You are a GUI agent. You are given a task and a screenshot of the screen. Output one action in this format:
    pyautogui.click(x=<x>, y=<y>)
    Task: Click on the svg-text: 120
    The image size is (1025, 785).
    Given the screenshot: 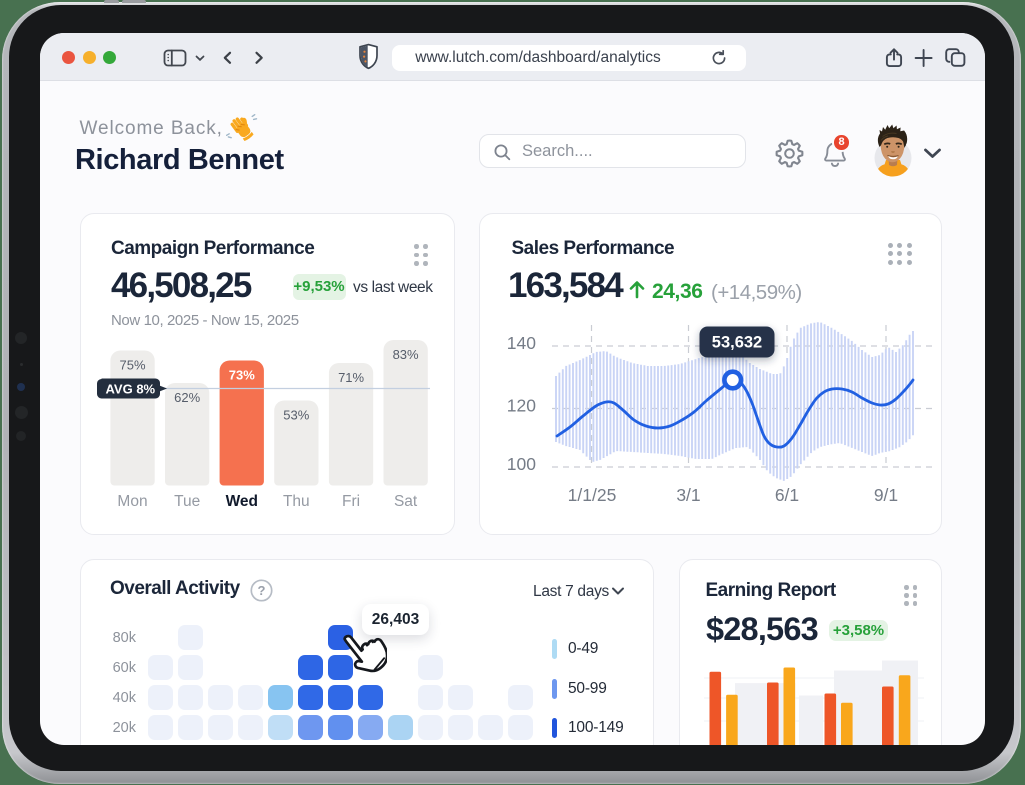 What is the action you would take?
    pyautogui.click(x=521, y=406)
    